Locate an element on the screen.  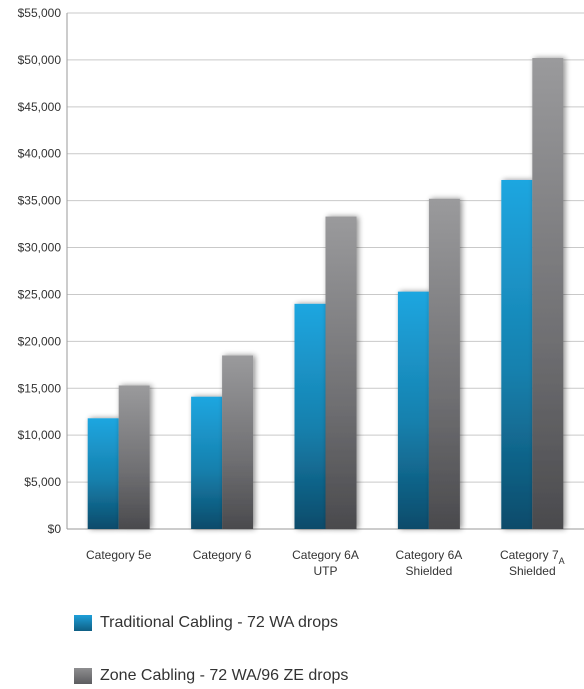
legend-label-zone: Zone Cabling - 72 WA/96 ZE drops is located at coordinates (224, 675).